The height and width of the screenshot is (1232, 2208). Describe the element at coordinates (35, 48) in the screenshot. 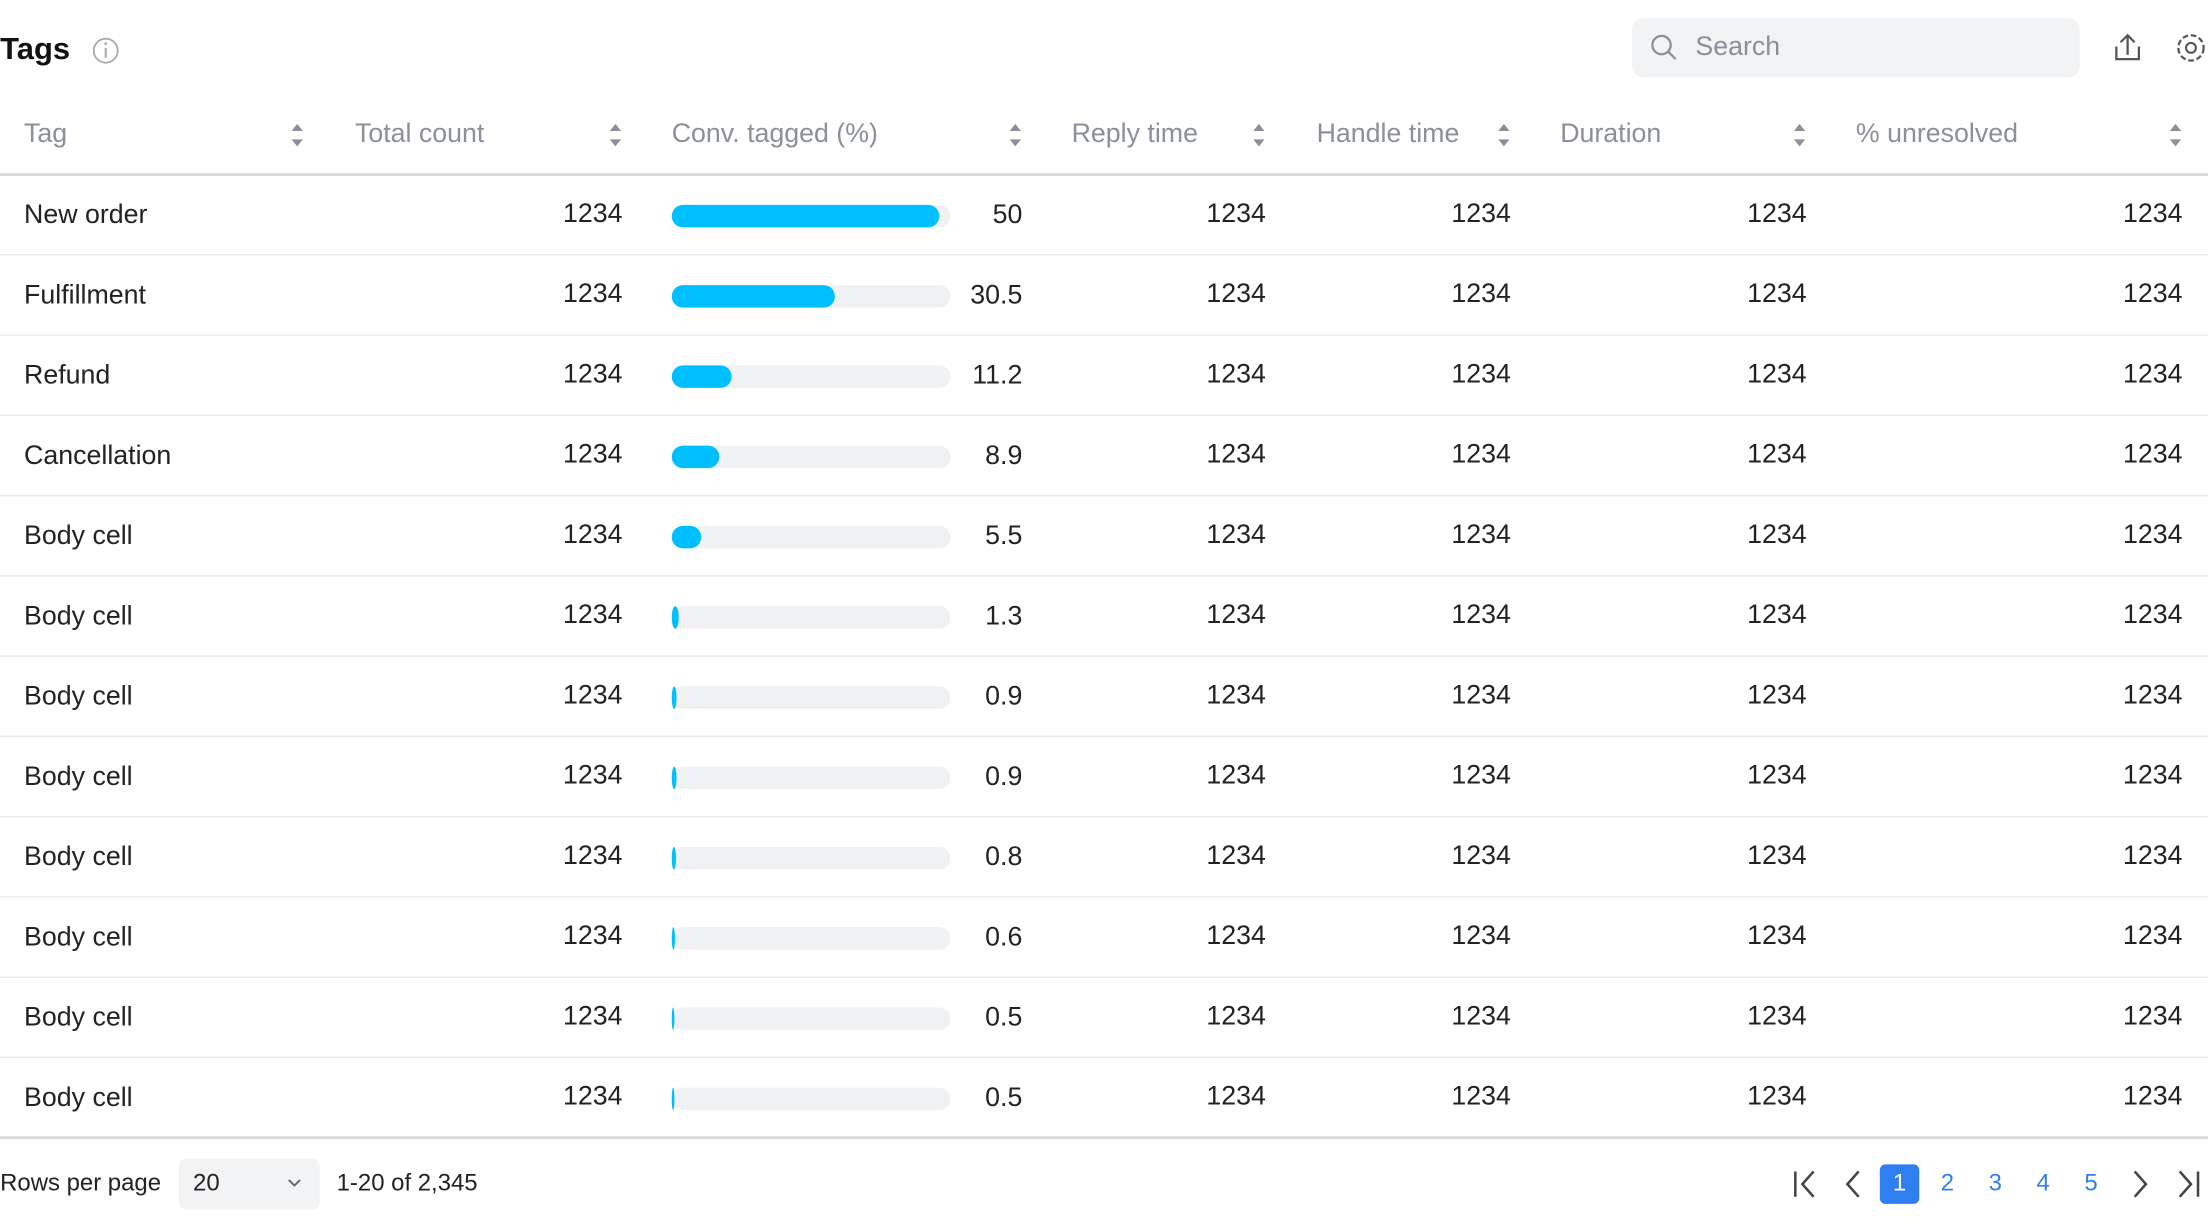

I see `page-title: Tags` at that location.